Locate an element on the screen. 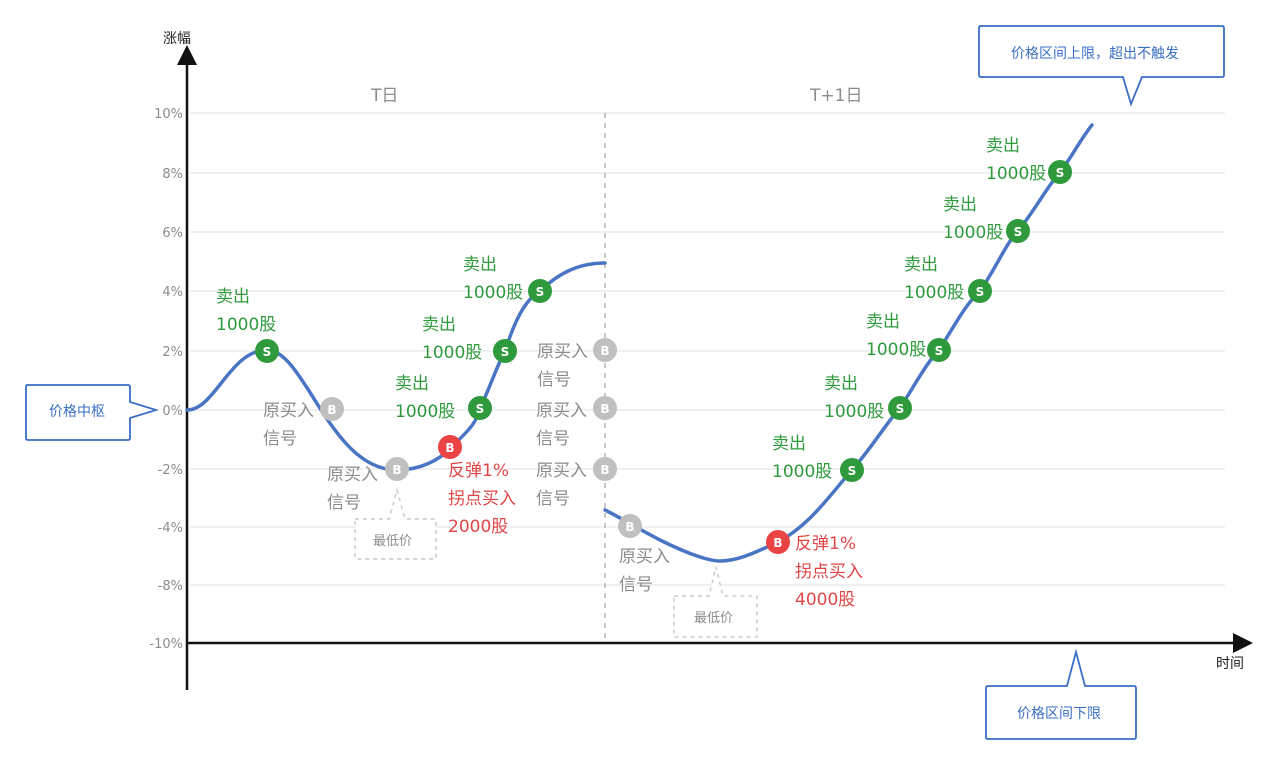 This screenshot has width=1280, height=766. low-price-text-t1: 最低价 is located at coordinates (713, 618).